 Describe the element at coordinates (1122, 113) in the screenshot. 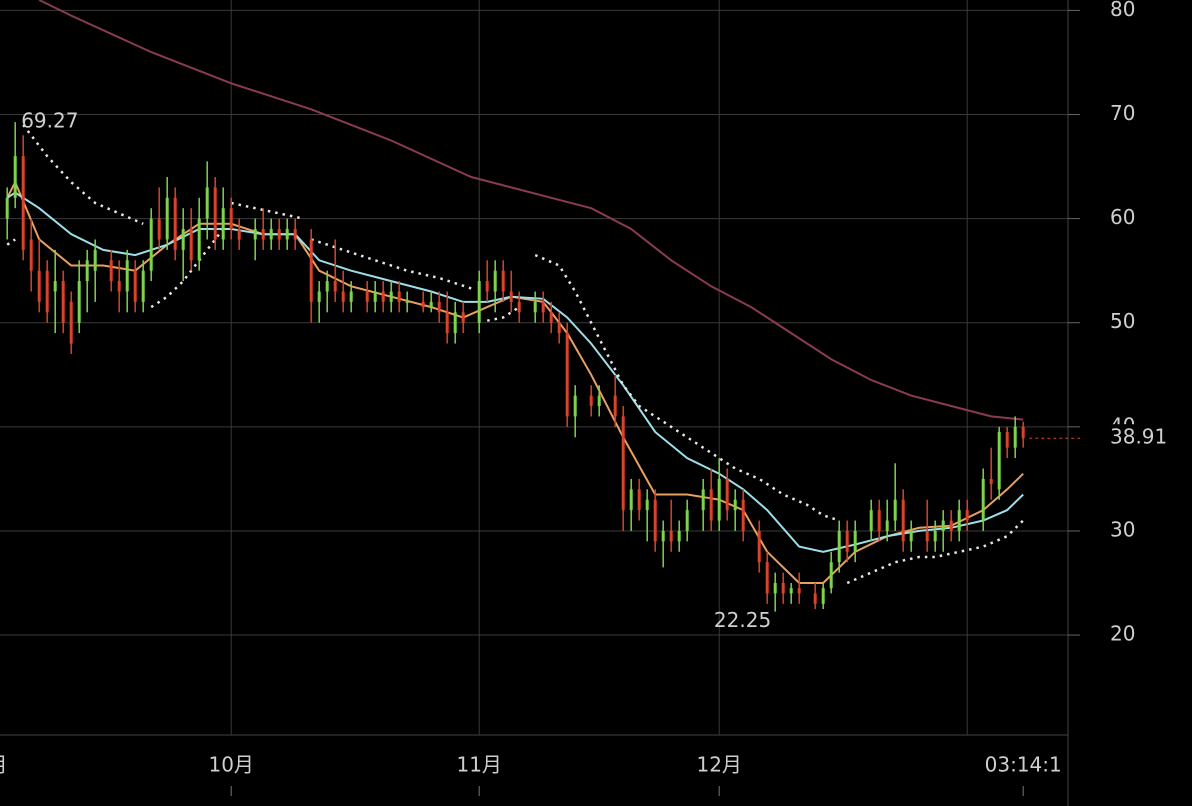

I see `y-tick-label: 70` at that location.